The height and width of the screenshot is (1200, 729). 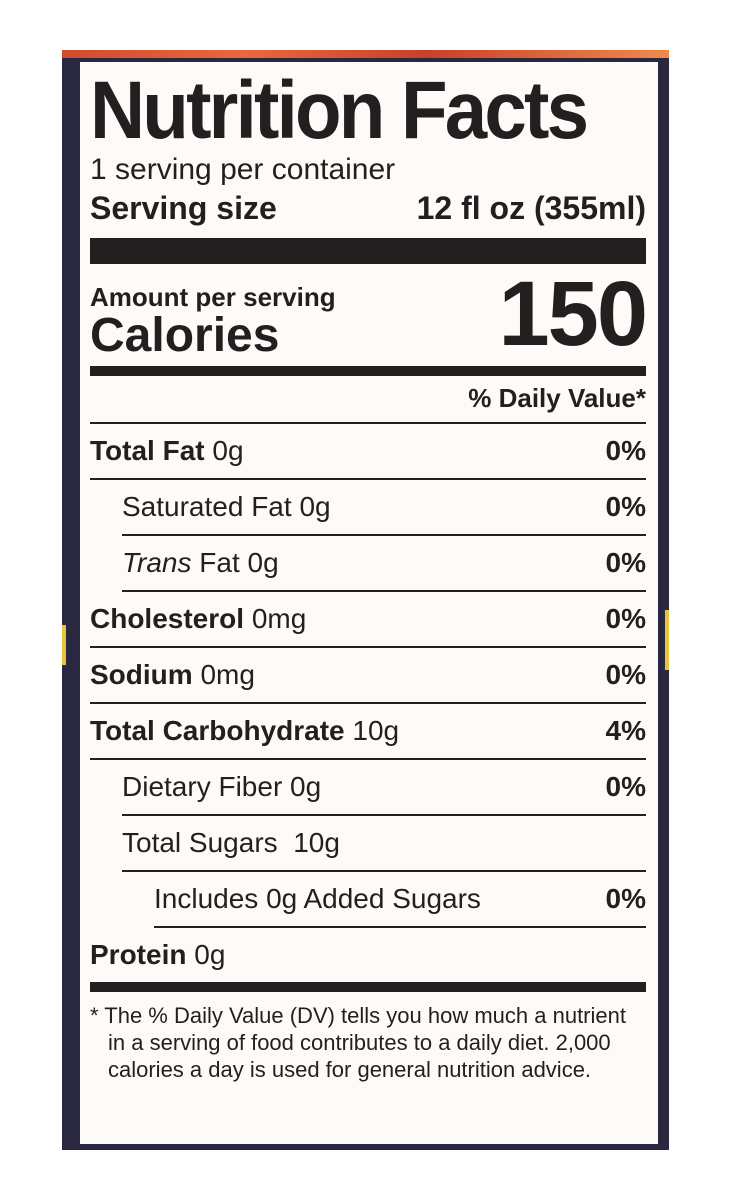 What do you see at coordinates (231, 842) in the screenshot?
I see `nutrient-name: Total Sugars 10g` at bounding box center [231, 842].